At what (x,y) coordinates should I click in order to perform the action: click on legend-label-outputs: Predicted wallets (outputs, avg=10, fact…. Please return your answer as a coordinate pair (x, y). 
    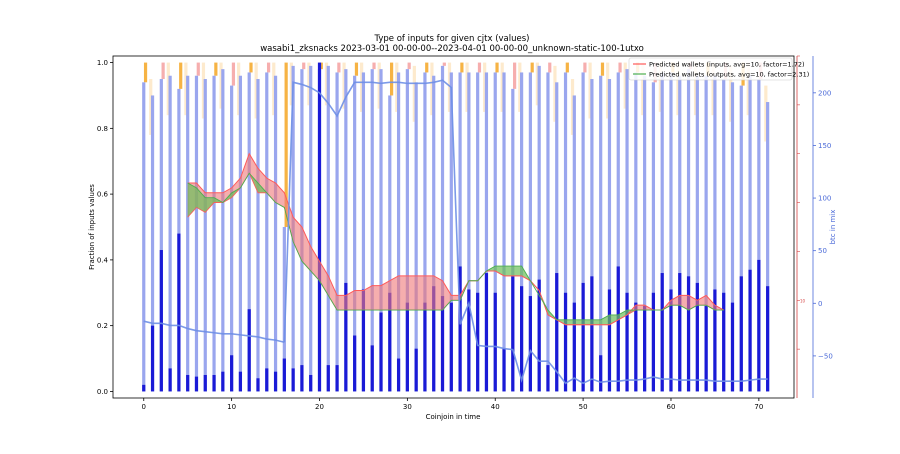
    Looking at the image, I should click on (729, 75).